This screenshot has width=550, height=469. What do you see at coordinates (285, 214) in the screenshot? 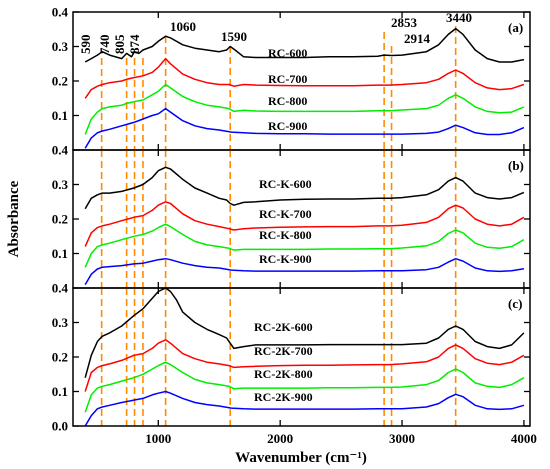
I see `series-label-rc-k-700: RC-K-700` at bounding box center [285, 214].